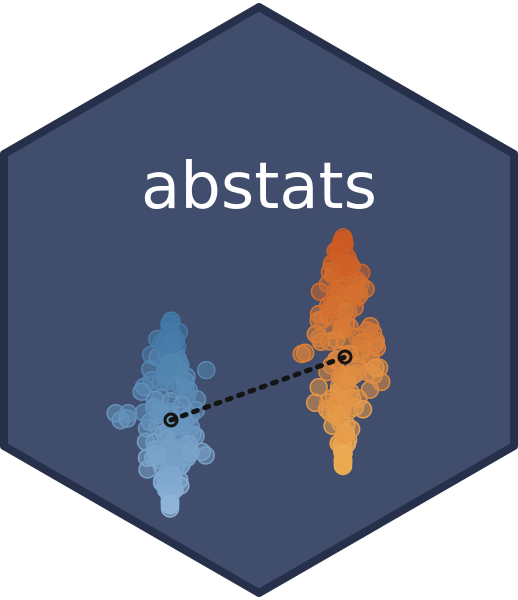  What do you see at coordinates (171, 420) in the screenshot?
I see `group-a-center-marker` at bounding box center [171, 420].